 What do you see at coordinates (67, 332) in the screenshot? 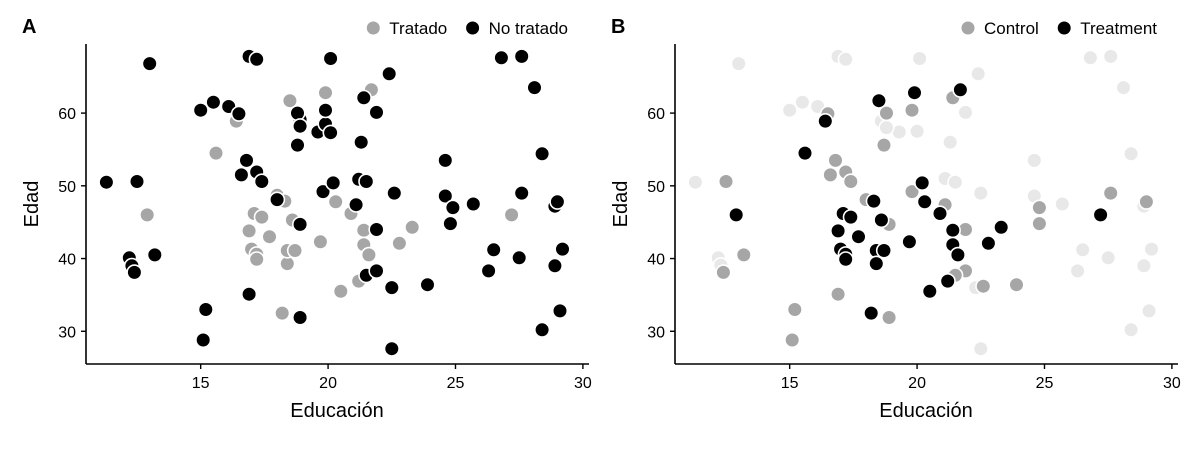
I see `y-tick-label: 30` at bounding box center [67, 332].